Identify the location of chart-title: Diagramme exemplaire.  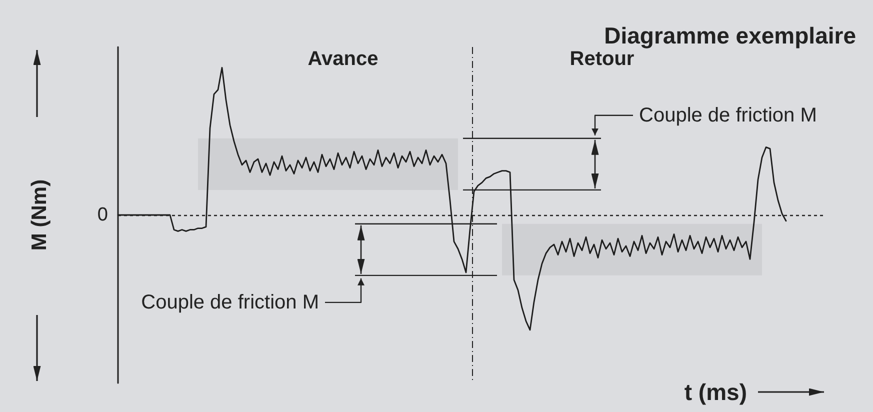
(730, 35).